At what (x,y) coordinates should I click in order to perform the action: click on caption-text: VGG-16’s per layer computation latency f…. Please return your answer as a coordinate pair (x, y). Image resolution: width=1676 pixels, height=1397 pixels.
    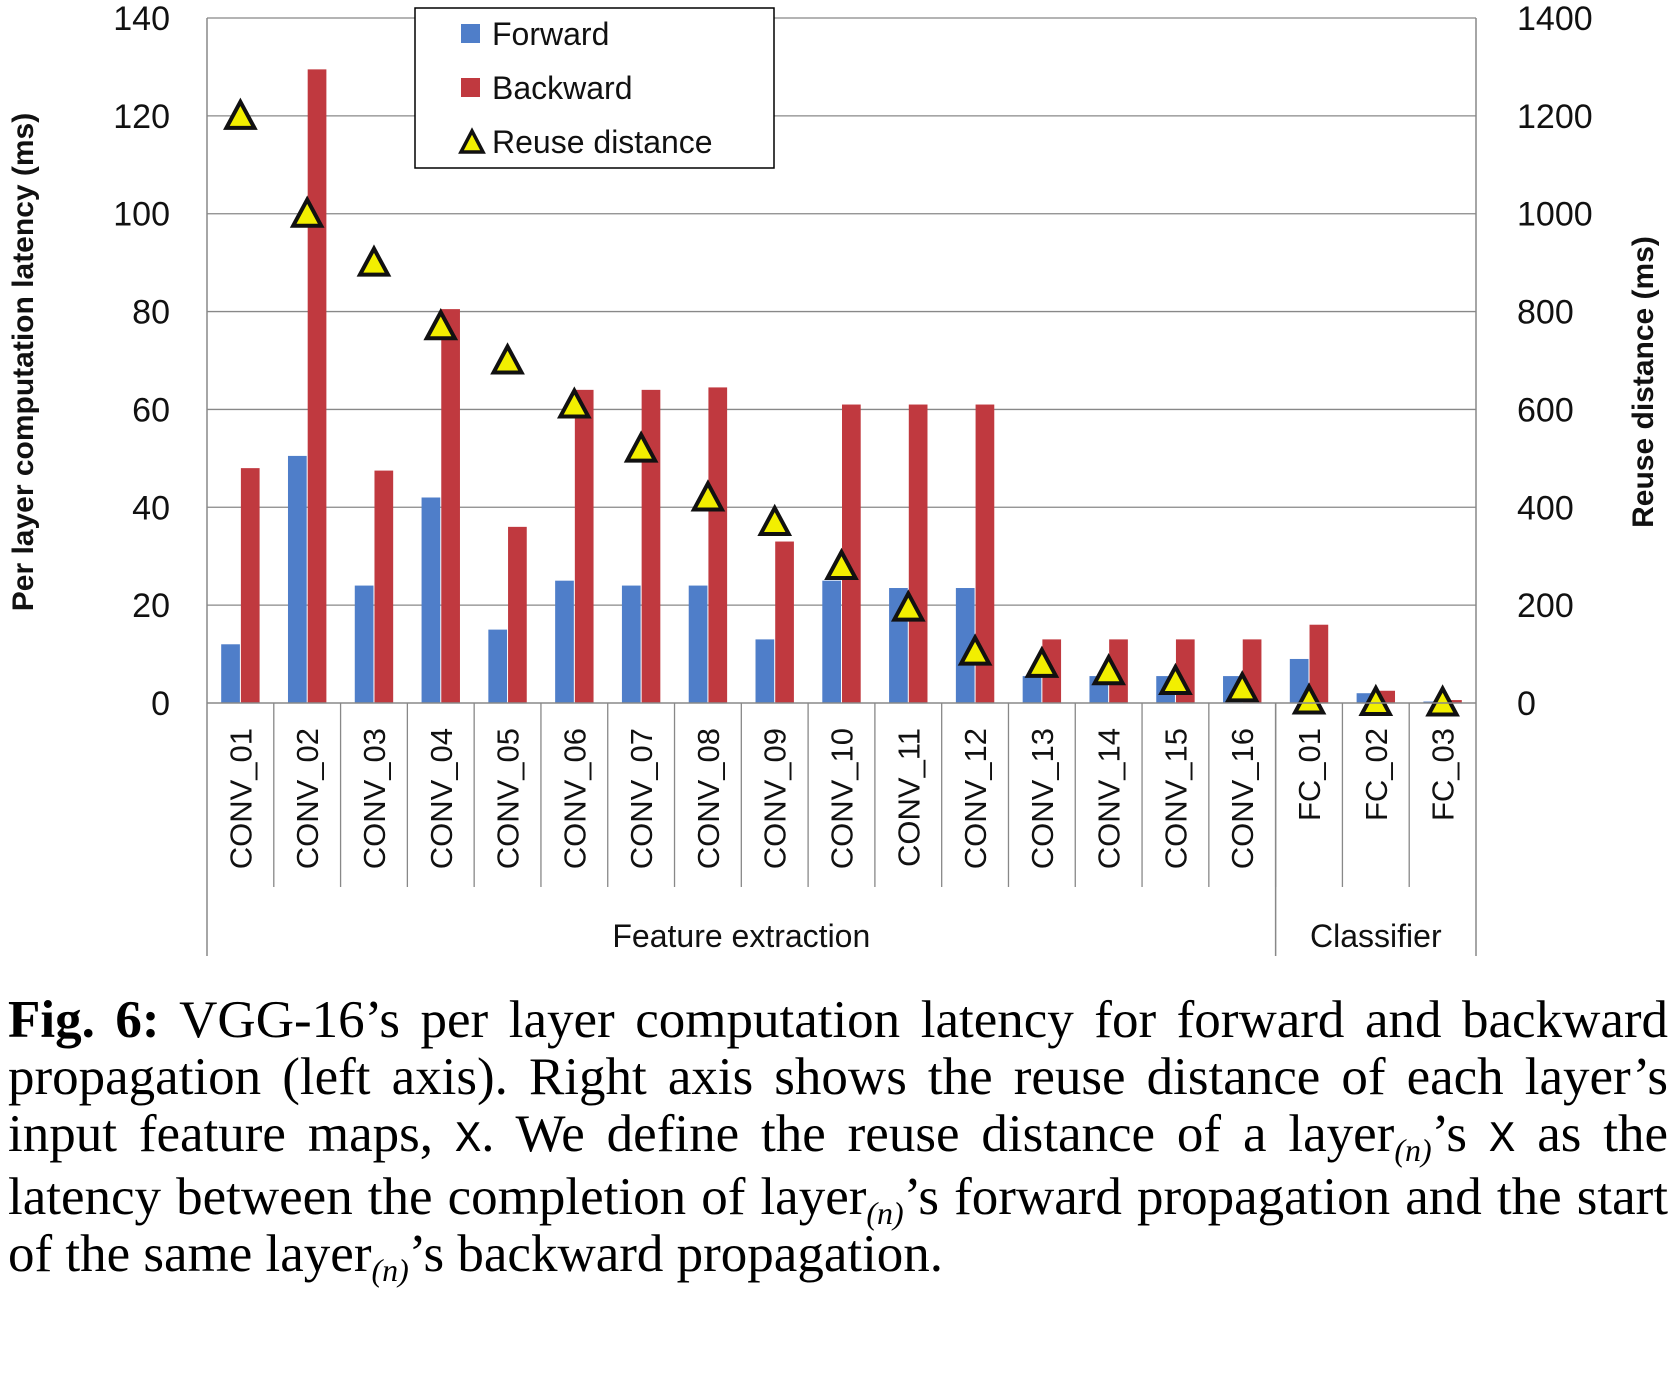
    Looking at the image, I should click on (838, 1077).